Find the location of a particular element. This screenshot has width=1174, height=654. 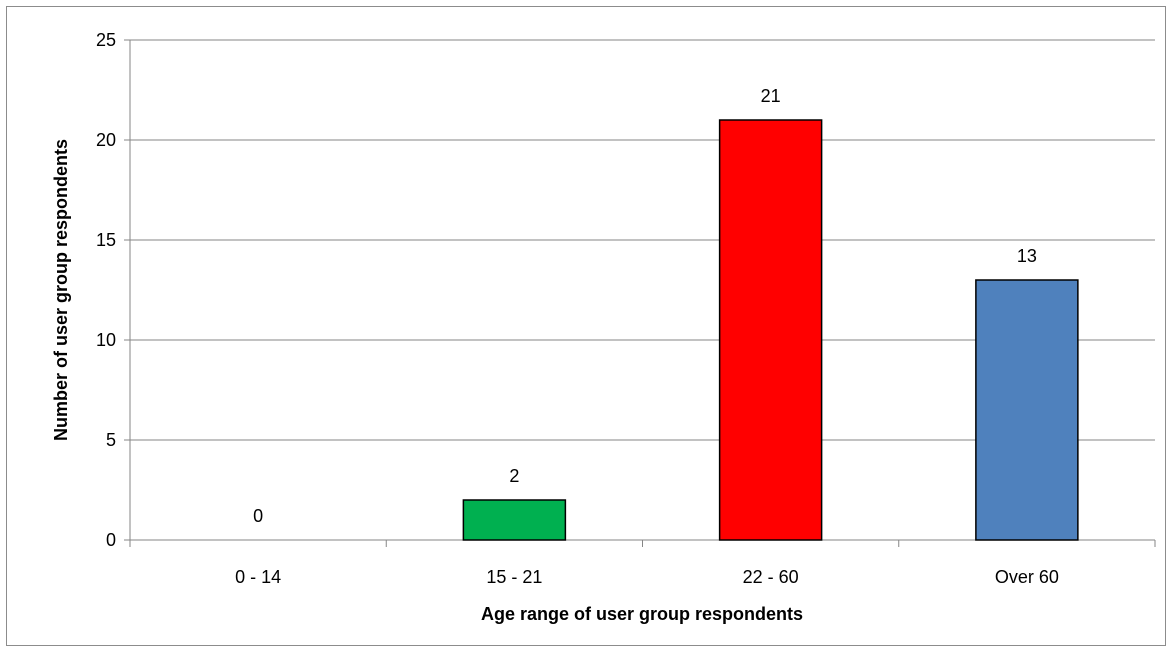

data-label: 0 is located at coordinates (258, 516).